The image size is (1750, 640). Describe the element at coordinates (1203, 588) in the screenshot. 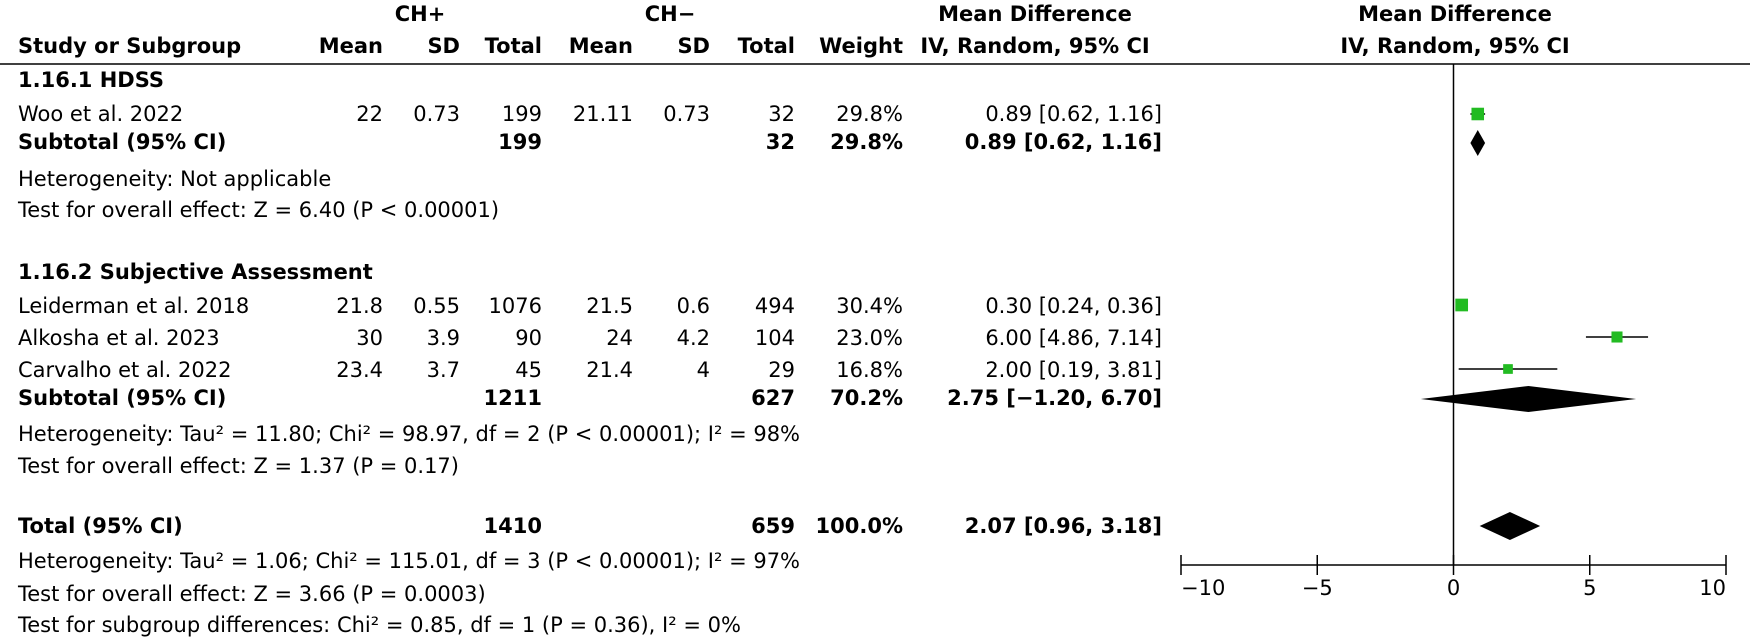

I see `x-axis-tick-label: −10` at that location.